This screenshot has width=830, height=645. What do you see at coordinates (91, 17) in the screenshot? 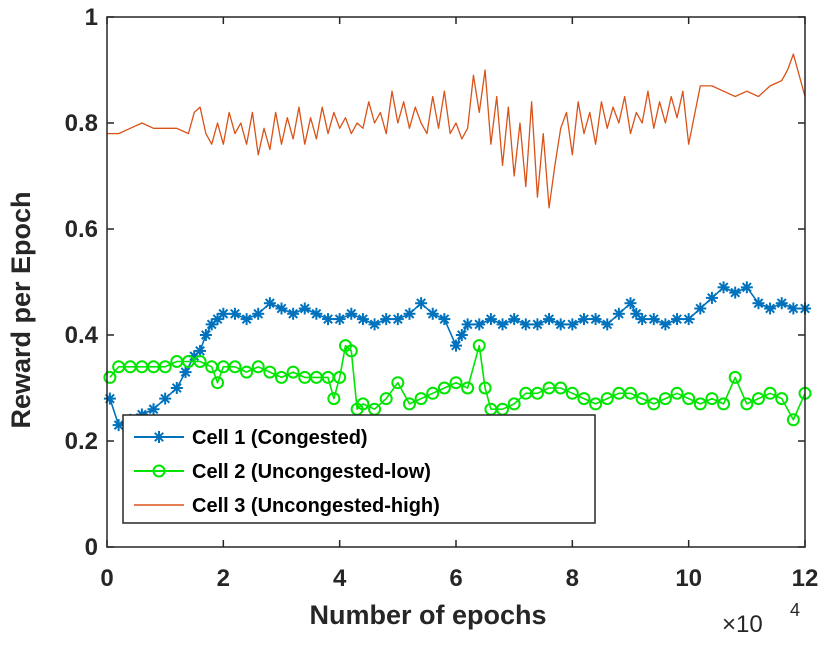
I see `y-tick-label-5: 1` at bounding box center [91, 17].